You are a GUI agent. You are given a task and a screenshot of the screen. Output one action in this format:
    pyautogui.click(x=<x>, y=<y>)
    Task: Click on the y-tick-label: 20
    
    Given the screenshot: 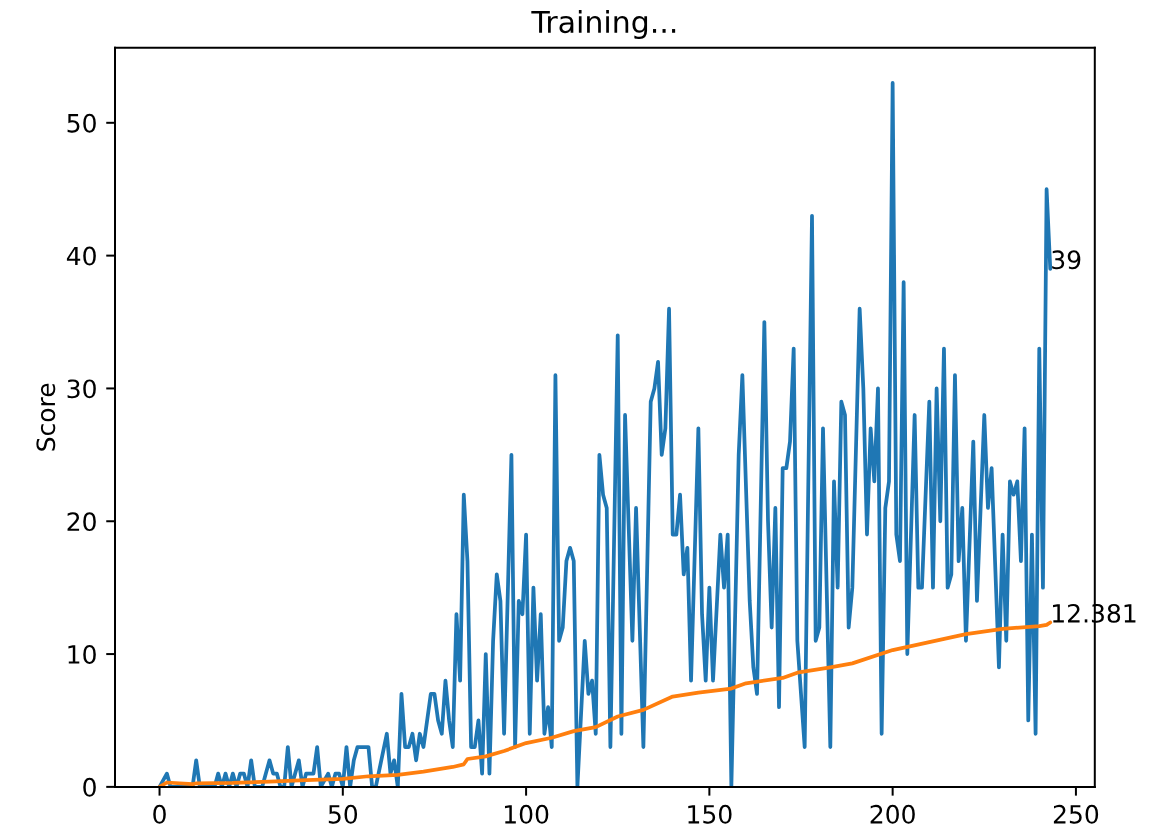 What is the action you would take?
    pyautogui.click(x=81, y=522)
    